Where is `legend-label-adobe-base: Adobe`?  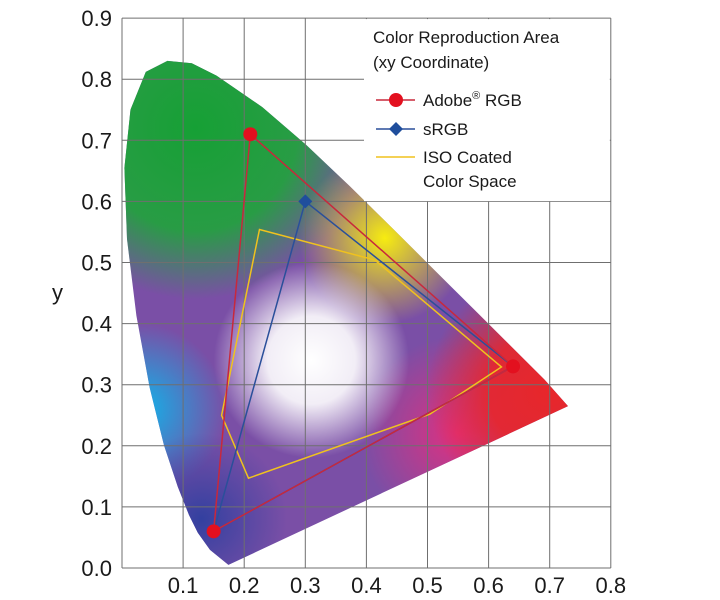 legend-label-adobe-base: Adobe is located at coordinates (447, 100).